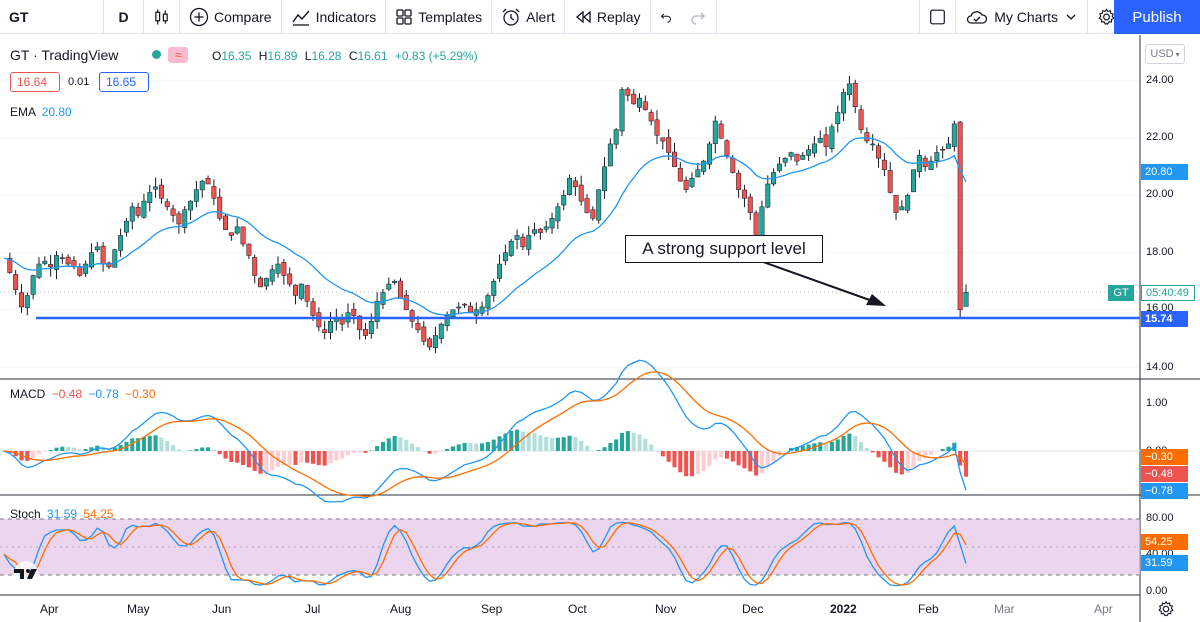  Describe the element at coordinates (124, 82) in the screenshot. I see `buy-button: 16.65` at that location.